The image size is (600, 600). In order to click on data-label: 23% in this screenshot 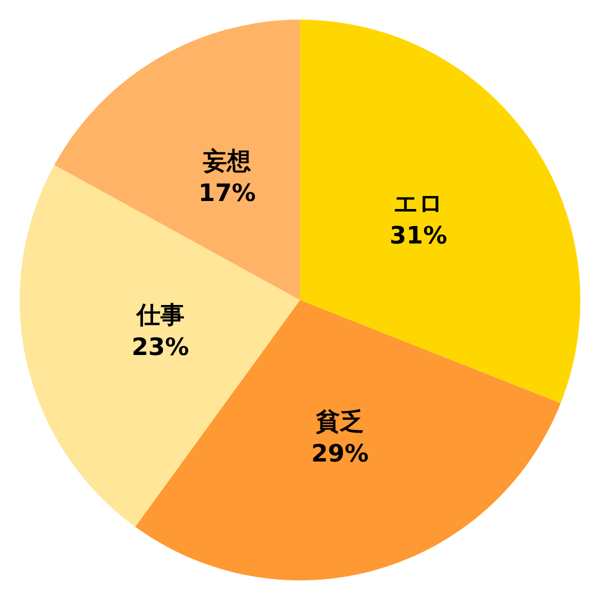, I will do `click(161, 347)`.